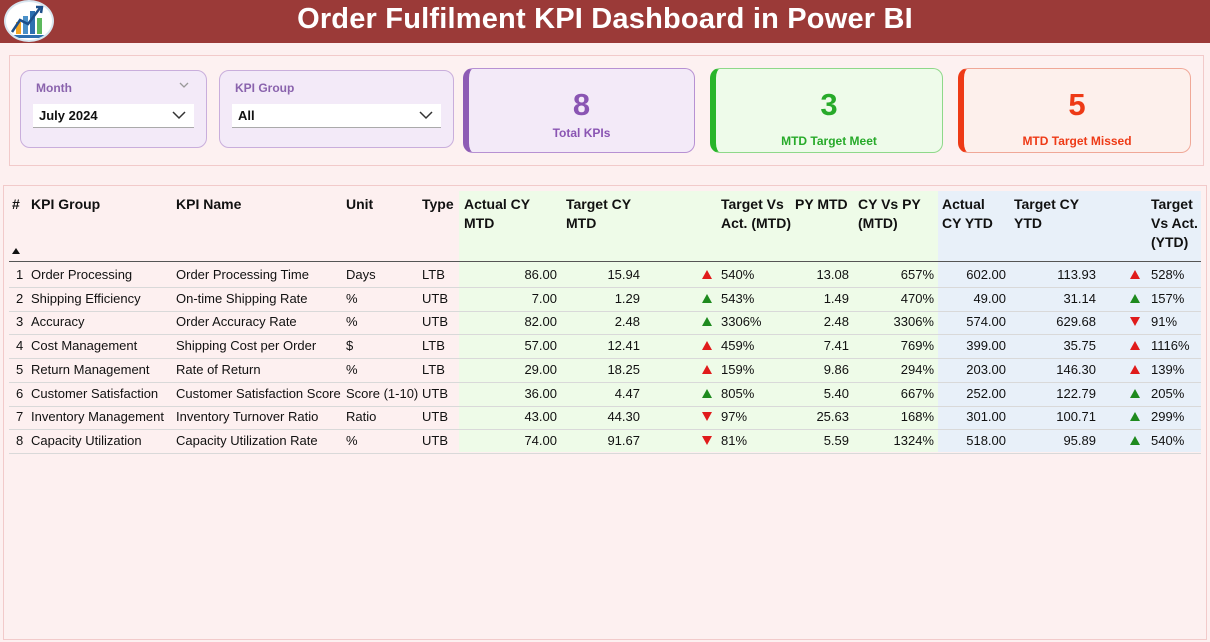  Describe the element at coordinates (544, 298) in the screenshot. I see `actual-cy-mtd-cell: 7.00` at that location.